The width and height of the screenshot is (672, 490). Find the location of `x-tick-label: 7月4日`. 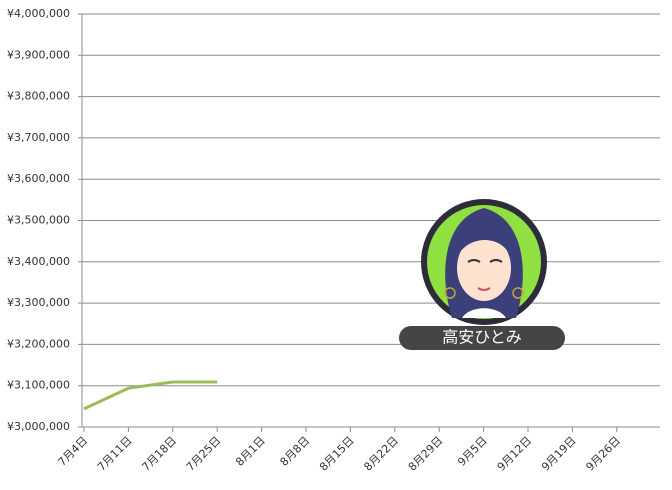

x-tick-label: 7月4日 is located at coordinates (73, 451).